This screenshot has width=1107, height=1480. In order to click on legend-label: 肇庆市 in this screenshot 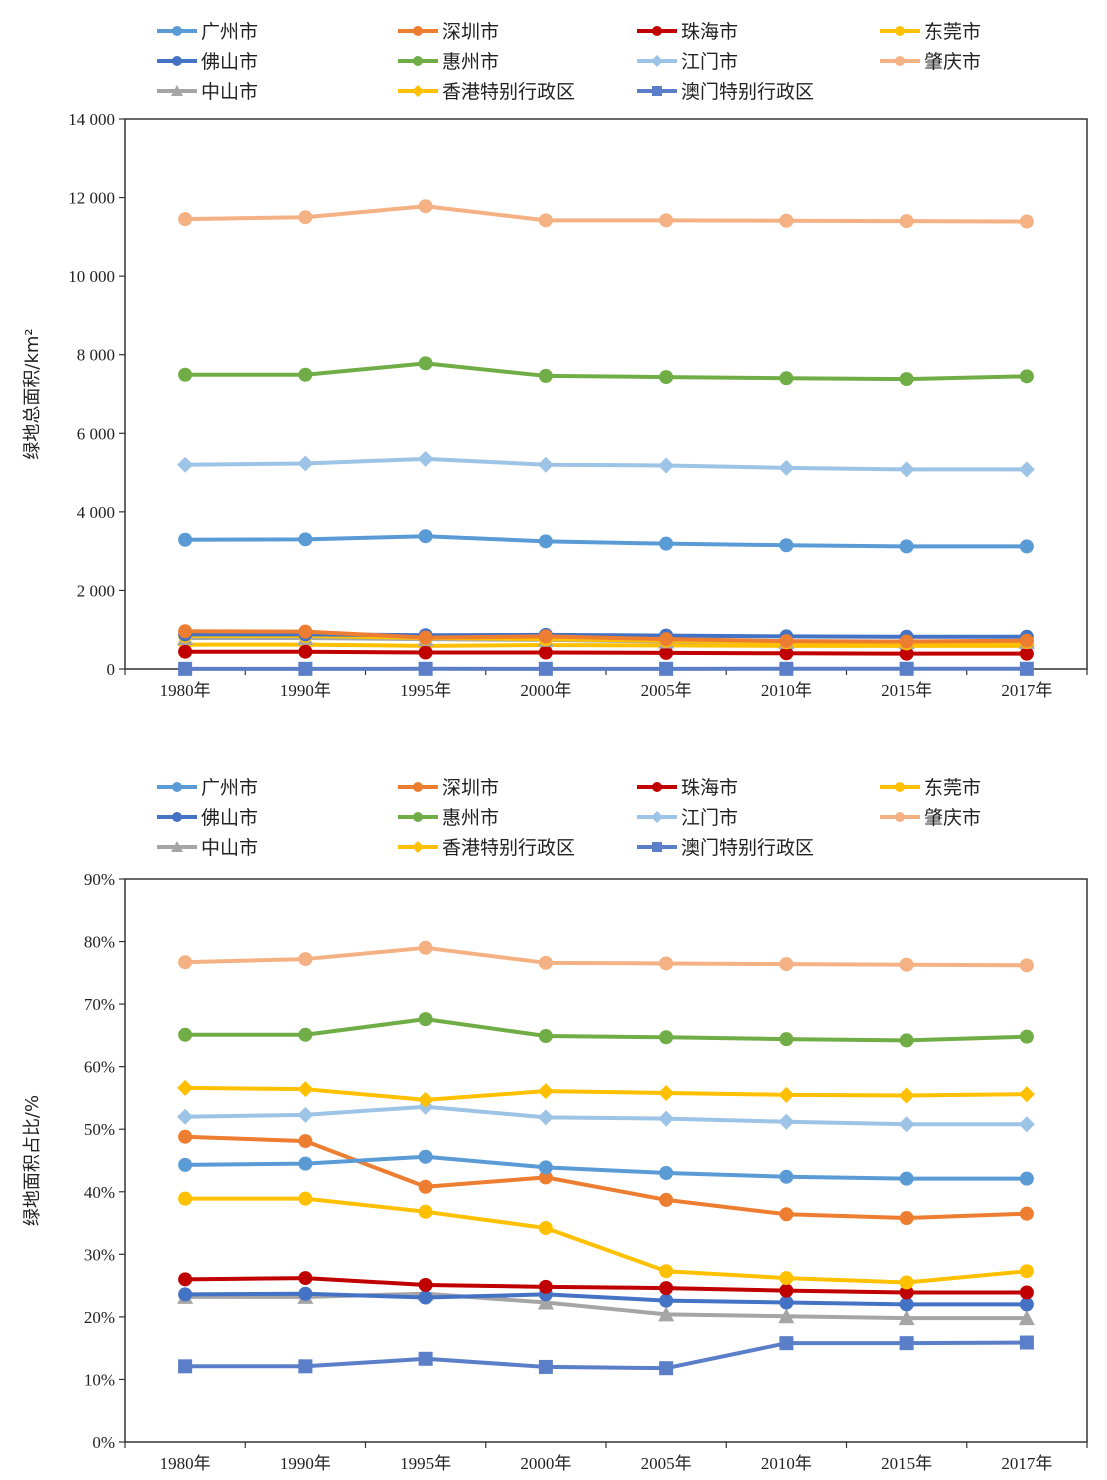, I will do `click(952, 818)`.